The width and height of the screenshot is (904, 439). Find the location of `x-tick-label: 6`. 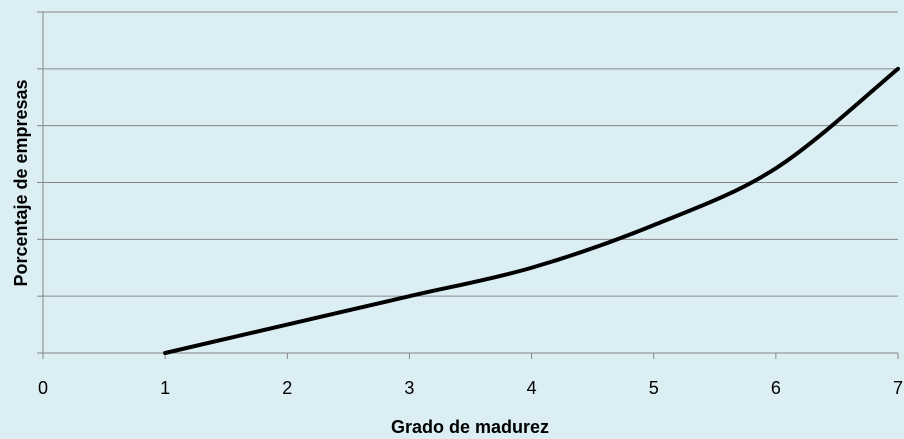

x-tick-label: 6 is located at coordinates (776, 388).